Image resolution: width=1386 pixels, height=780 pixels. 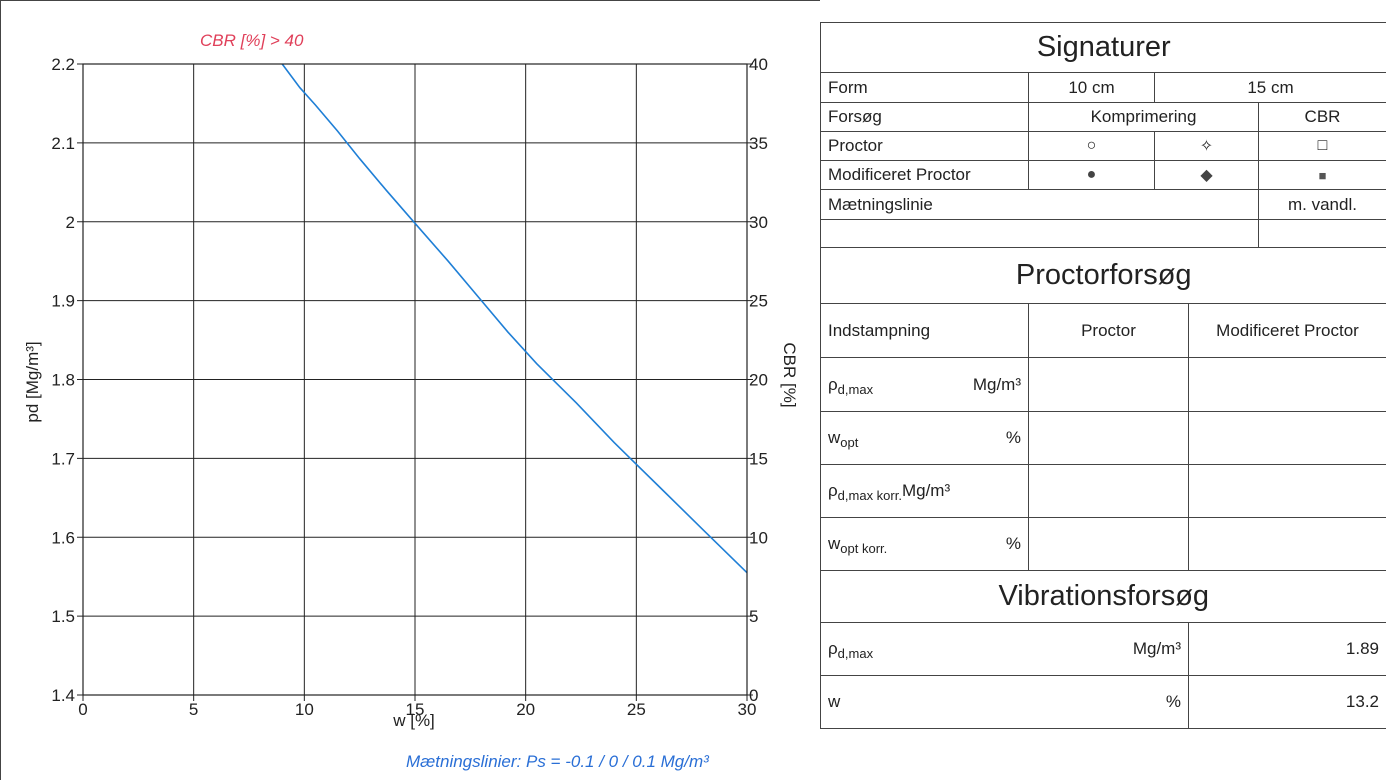 What do you see at coordinates (63, 695) in the screenshot?
I see `y-tick-label: 1.4` at bounding box center [63, 695].